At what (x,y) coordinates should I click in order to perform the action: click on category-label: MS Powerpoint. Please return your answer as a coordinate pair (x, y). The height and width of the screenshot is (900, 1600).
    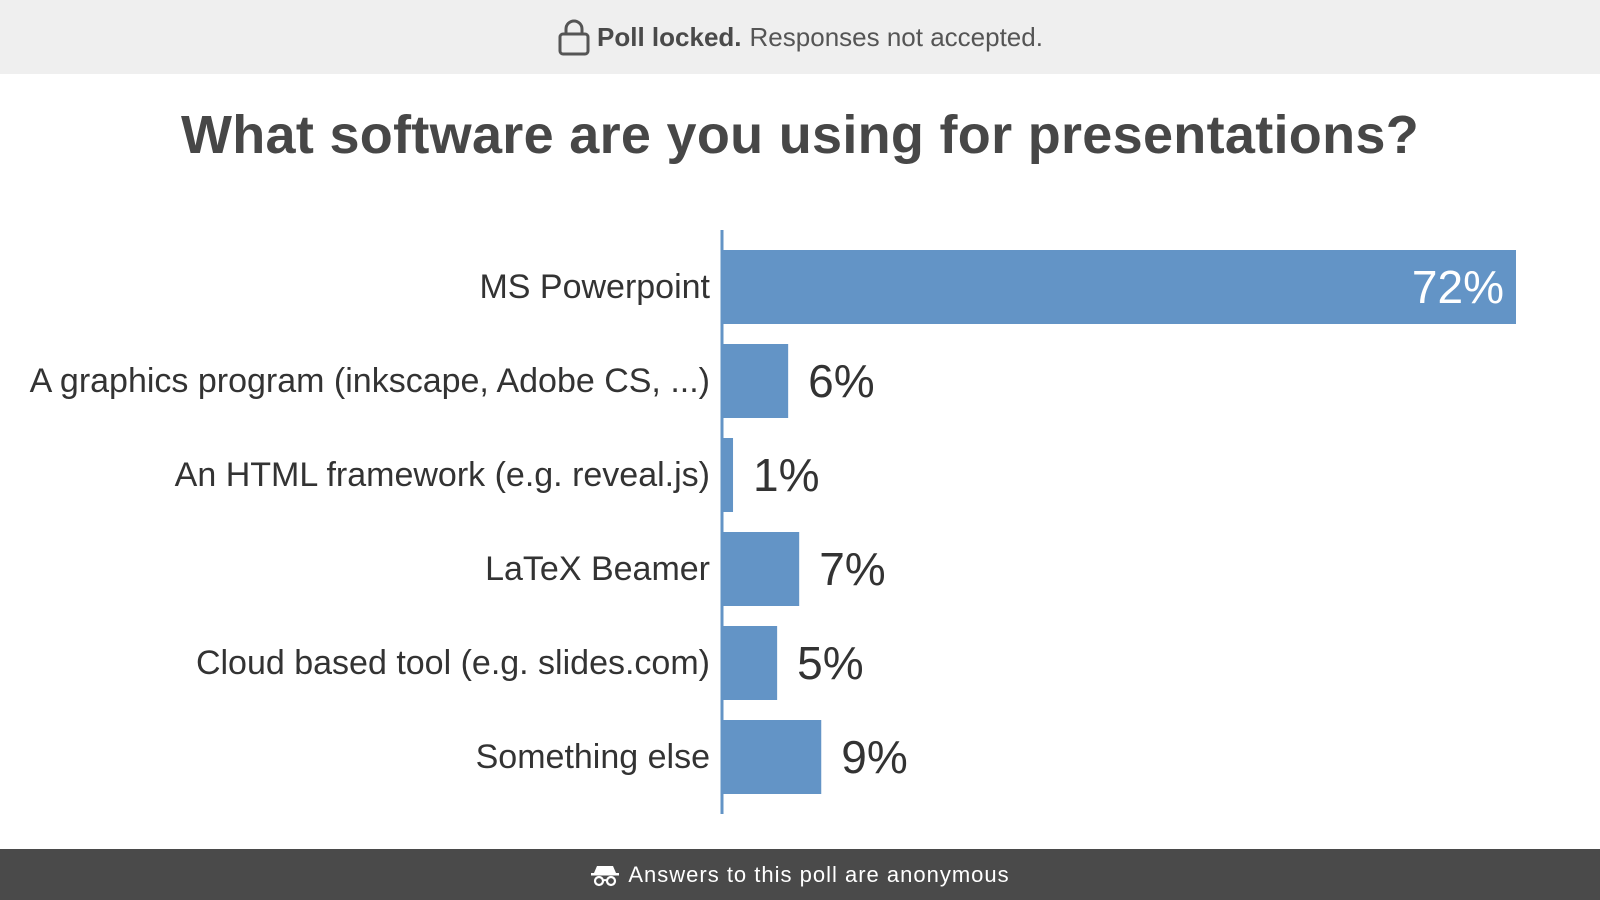
    Looking at the image, I should click on (594, 287).